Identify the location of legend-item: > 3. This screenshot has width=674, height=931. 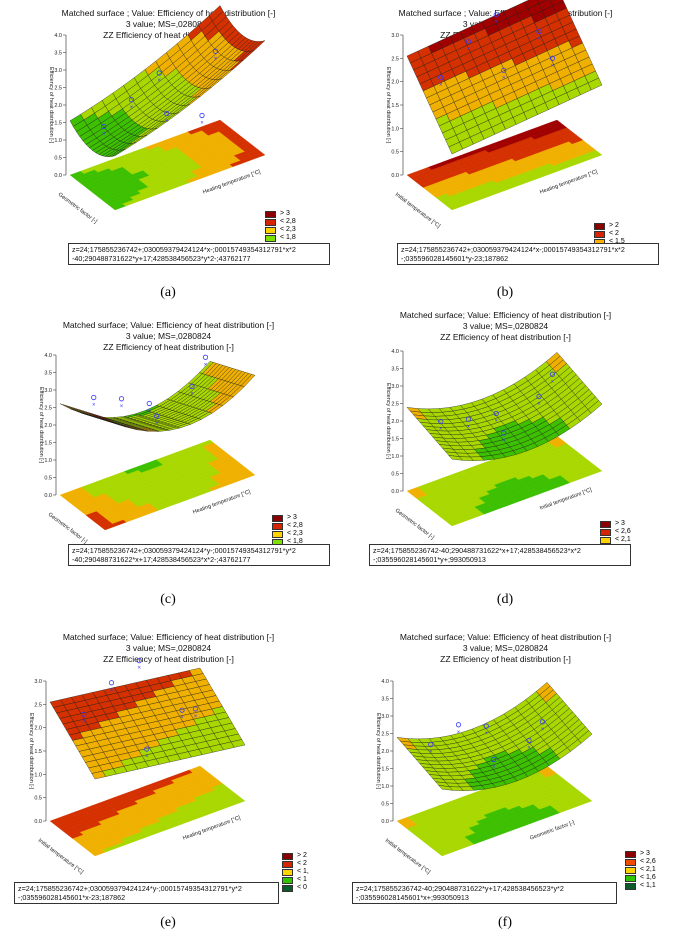
(280, 214).